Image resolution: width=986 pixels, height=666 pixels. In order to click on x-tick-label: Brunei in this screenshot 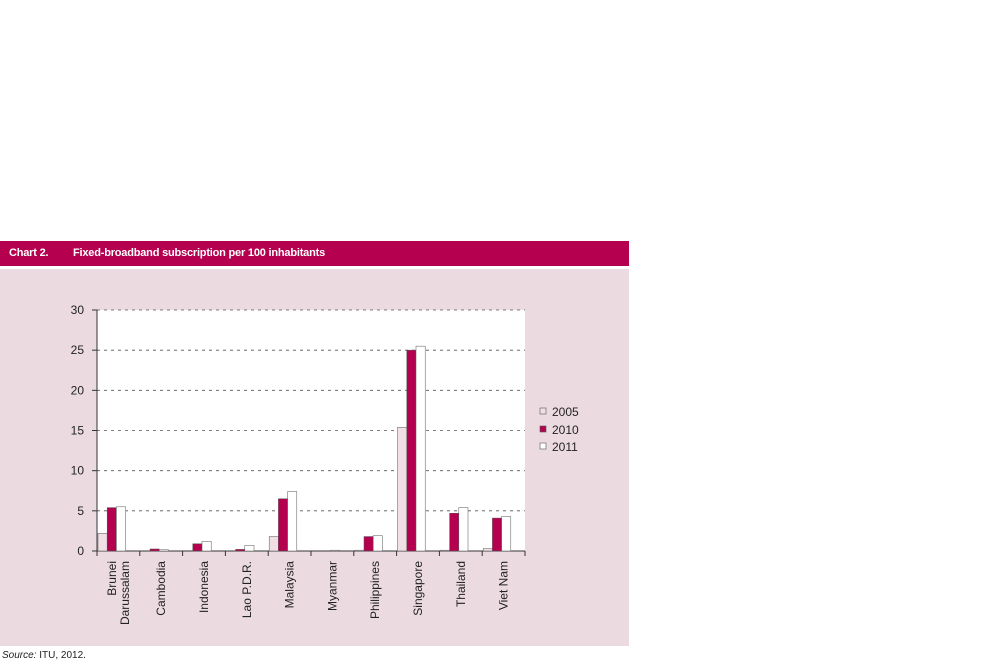, I will do `click(112, 578)`.